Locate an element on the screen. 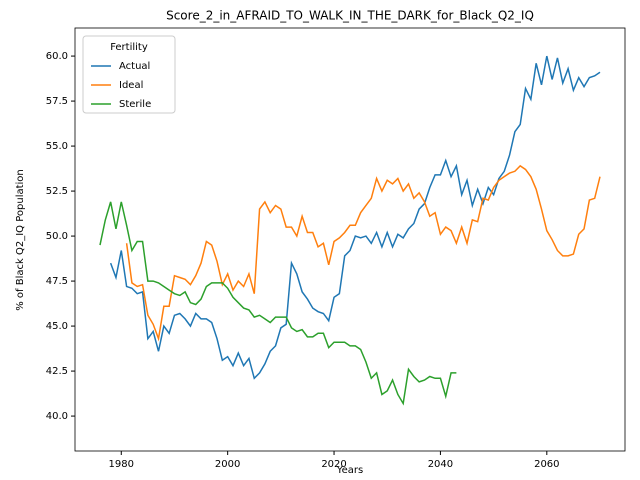  y-tick-label: 52.5 is located at coordinates (57, 191).